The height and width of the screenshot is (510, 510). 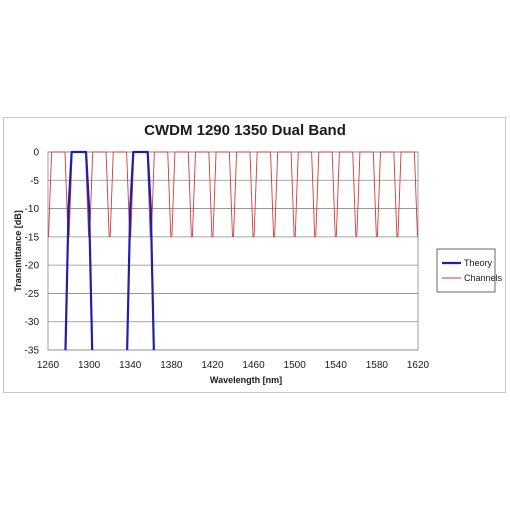 I want to click on x-tick-label: 1620, so click(x=418, y=365).